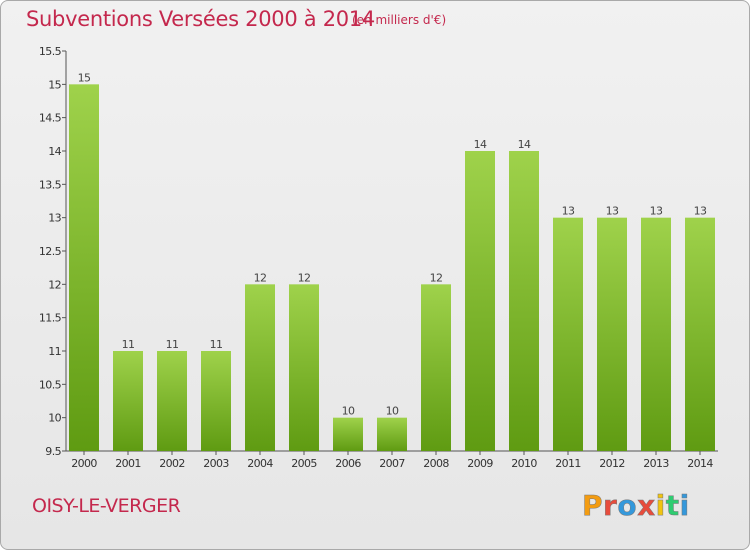 The width and height of the screenshot is (750, 550). Describe the element at coordinates (610, 506) in the screenshot. I see `logo-letter: r` at that location.